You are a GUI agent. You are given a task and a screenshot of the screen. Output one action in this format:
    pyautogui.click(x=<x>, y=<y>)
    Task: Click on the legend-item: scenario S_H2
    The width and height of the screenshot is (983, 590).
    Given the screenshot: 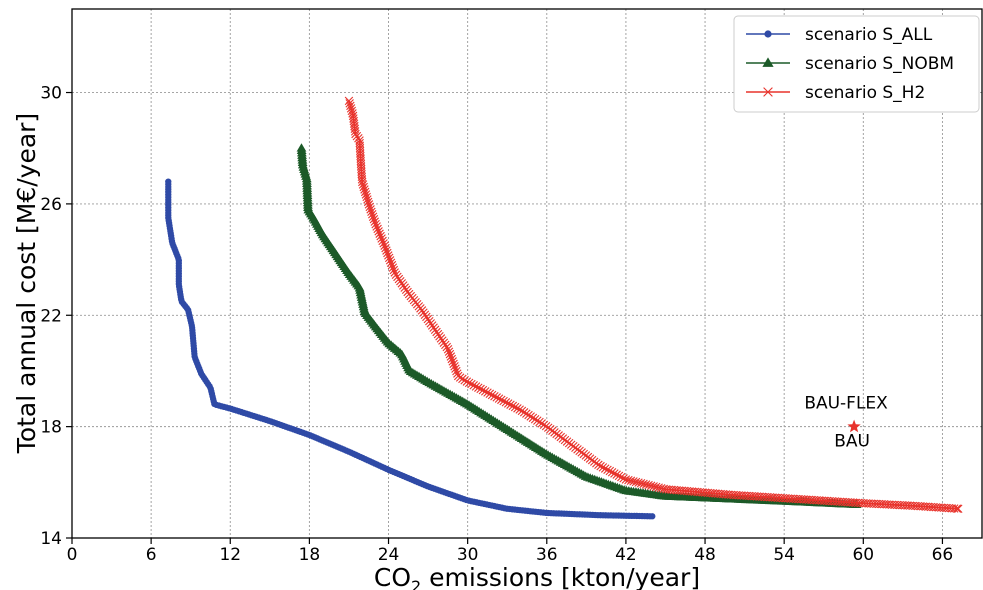 What is the action you would take?
    pyautogui.click(x=835, y=93)
    